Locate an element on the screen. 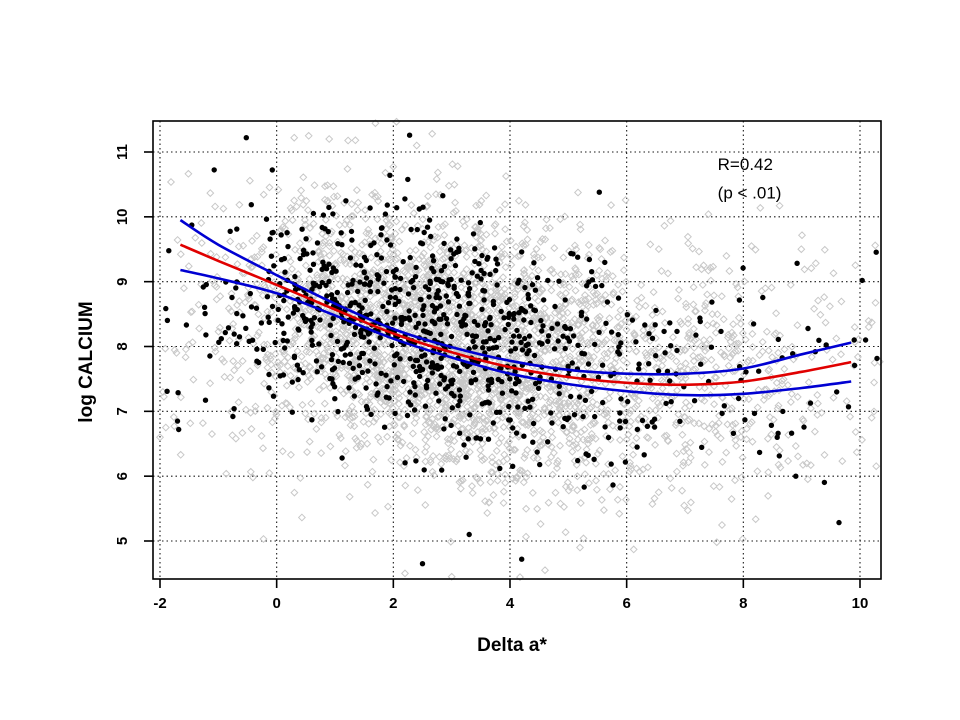  y-tick-label: 5 is located at coordinates (122, 541).